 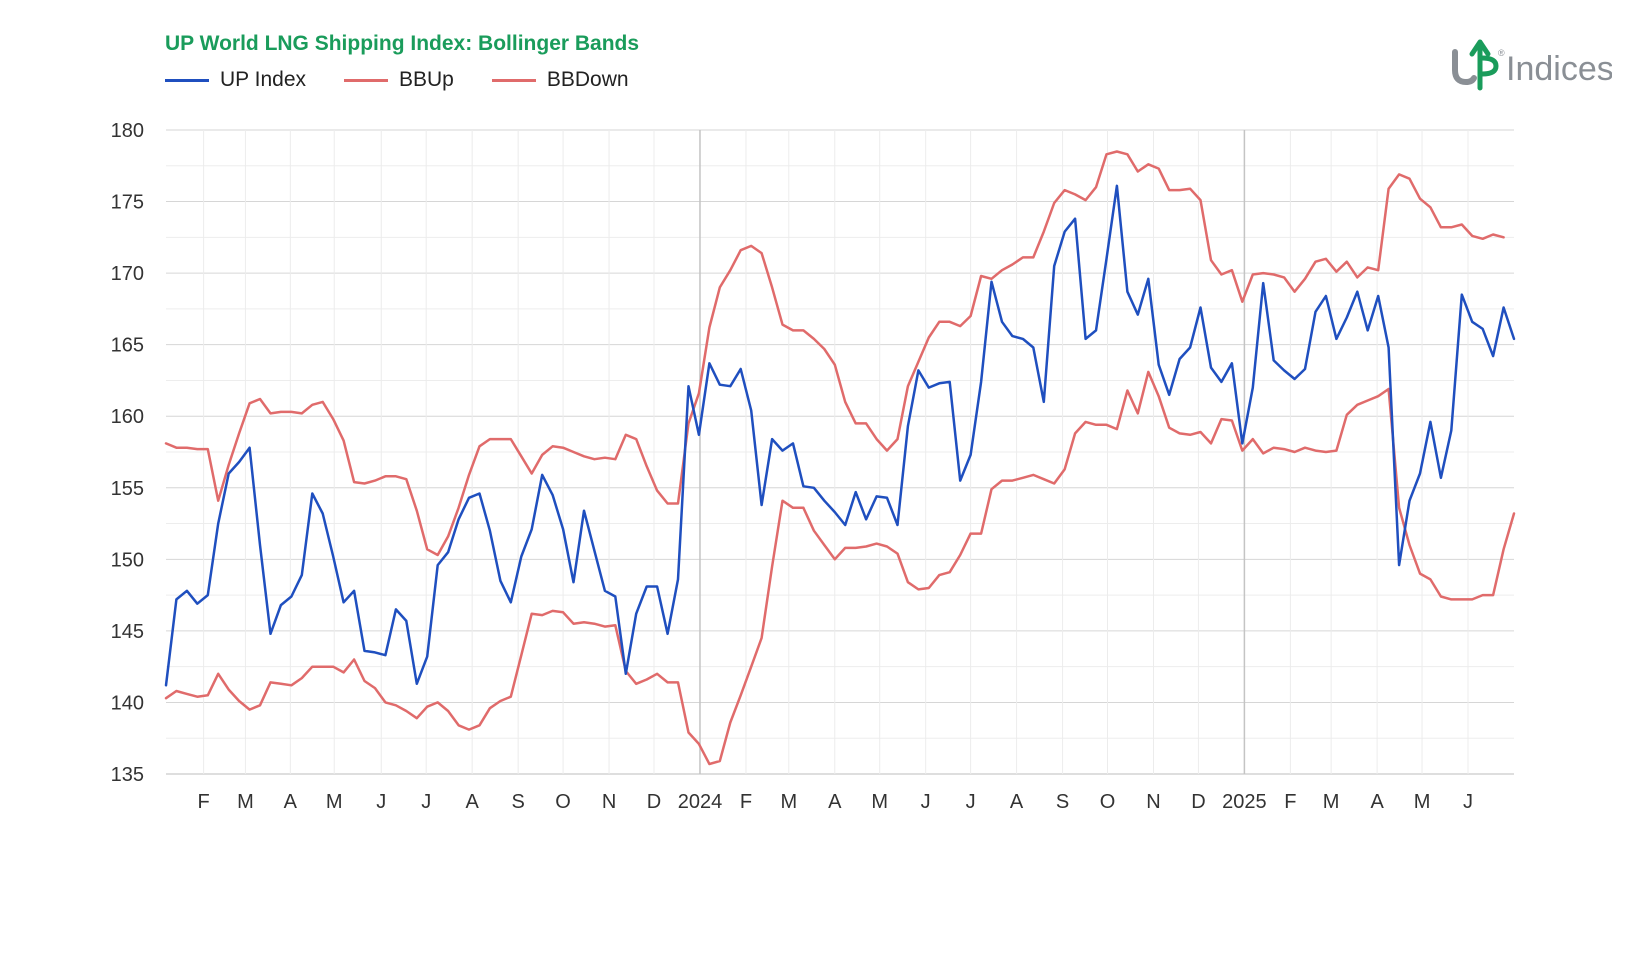 I want to click on y-axis-ticks: 135 140 145 150 155 160 165 170 175 180, so click(x=127, y=453).